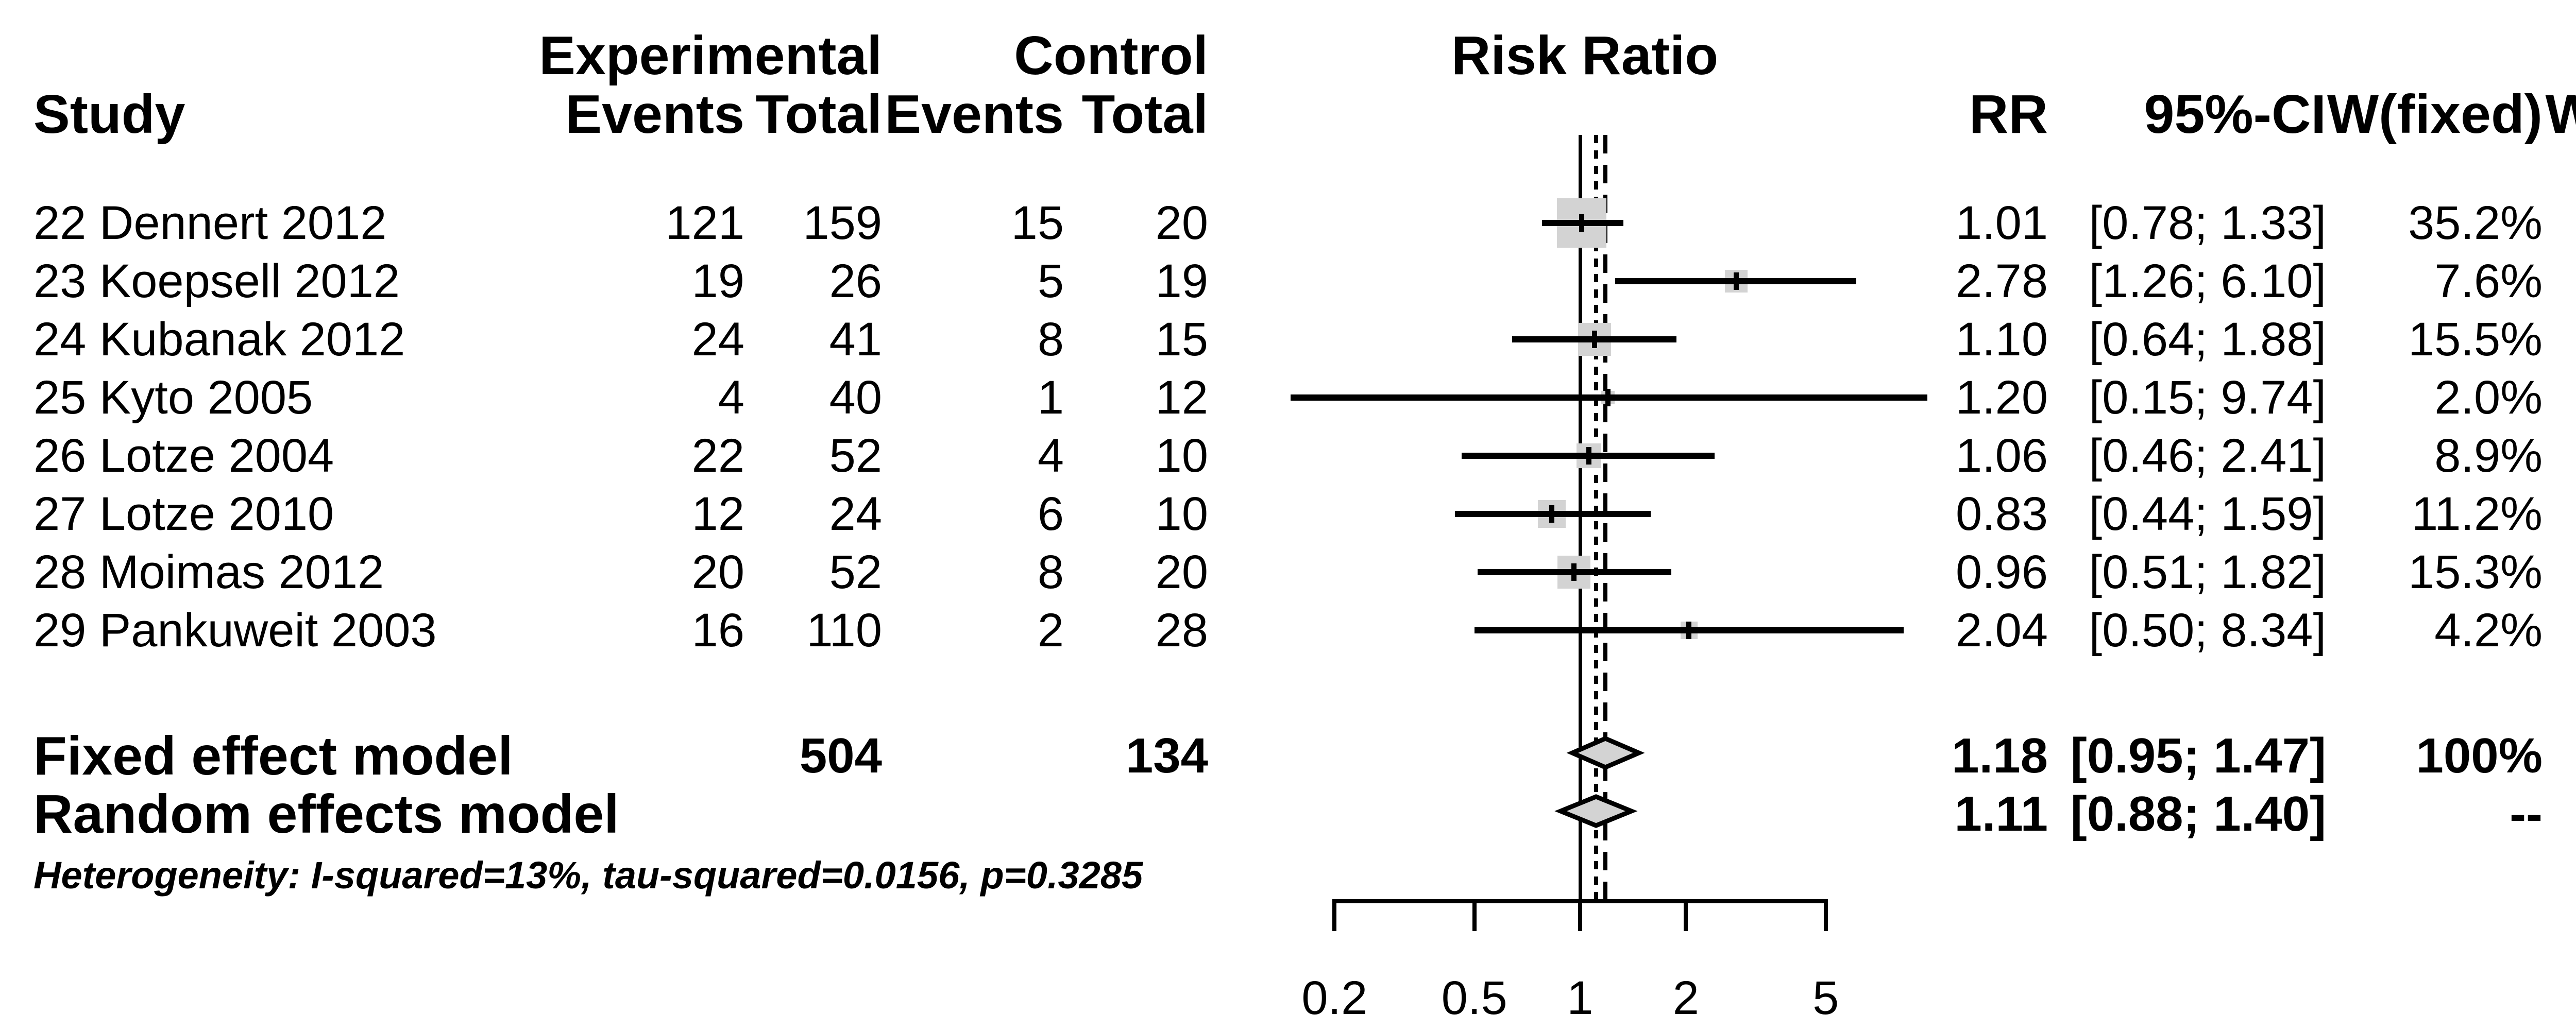 The image size is (2576, 1031). What do you see at coordinates (1685, 998) in the screenshot?
I see `axis-tick-label: 2` at bounding box center [1685, 998].